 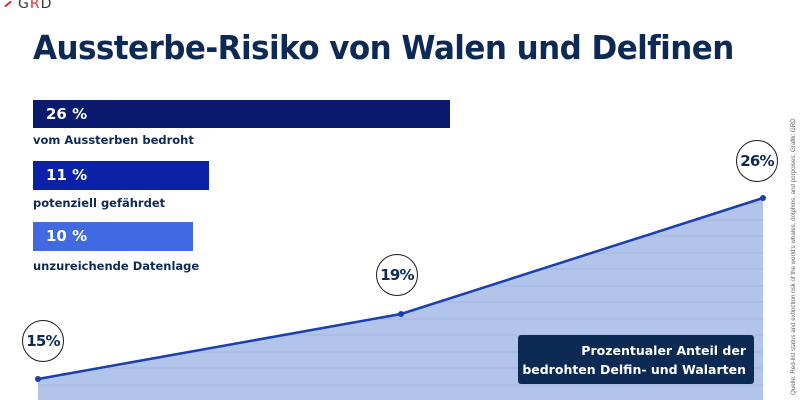 What do you see at coordinates (116, 266) in the screenshot?
I see `bar-data-deficient-label: unzureichende Datenlage` at bounding box center [116, 266].